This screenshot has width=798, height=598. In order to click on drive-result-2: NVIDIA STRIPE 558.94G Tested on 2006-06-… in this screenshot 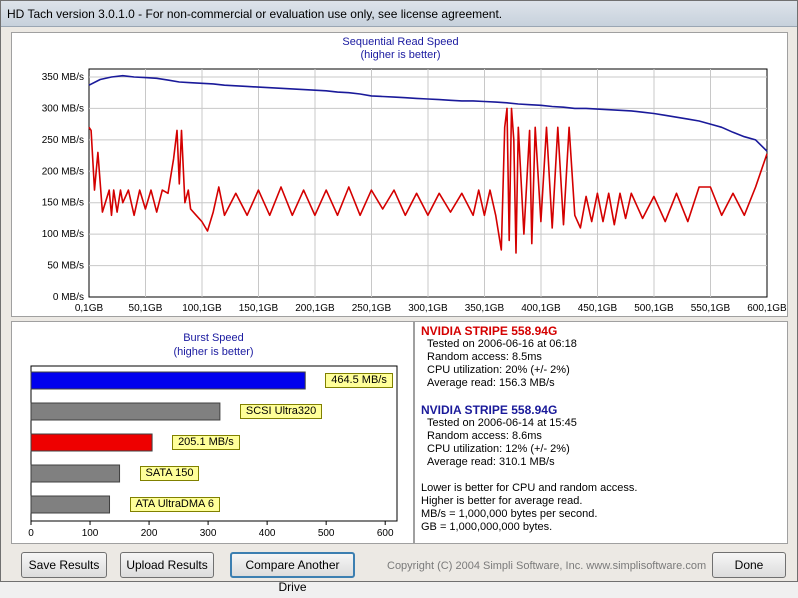, I will do `click(499, 436)`.